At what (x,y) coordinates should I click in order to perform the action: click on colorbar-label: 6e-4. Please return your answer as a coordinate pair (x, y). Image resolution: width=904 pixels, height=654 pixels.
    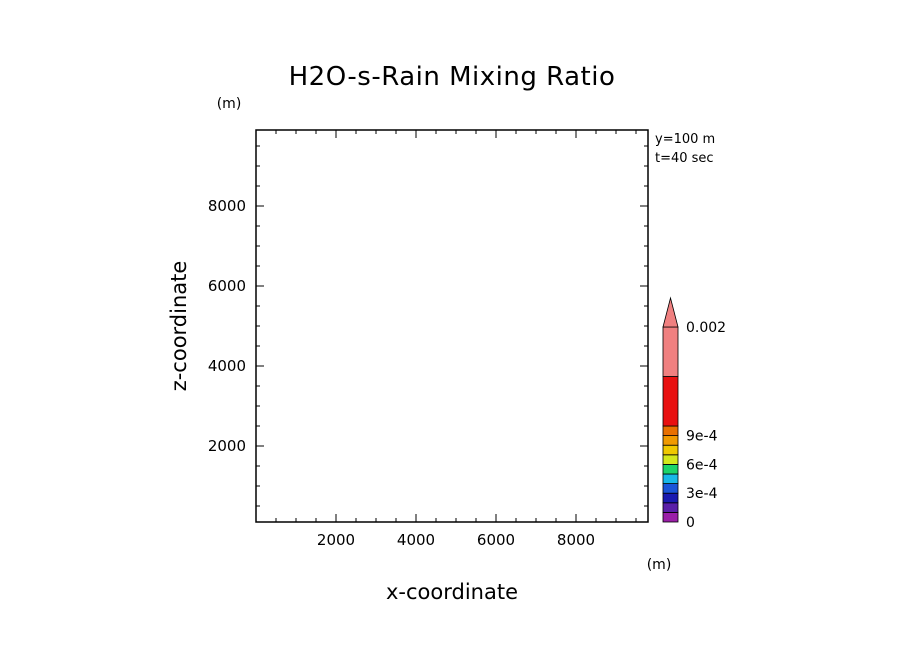
    Looking at the image, I should click on (702, 465).